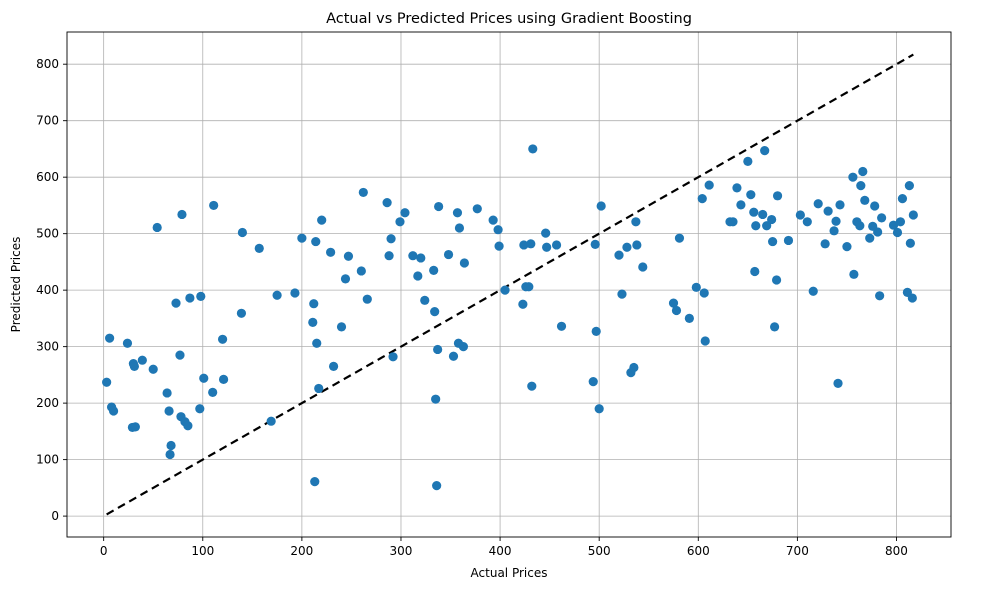 This screenshot has height=590, width=989. I want to click on x-tick-label: 0, so click(104, 551).